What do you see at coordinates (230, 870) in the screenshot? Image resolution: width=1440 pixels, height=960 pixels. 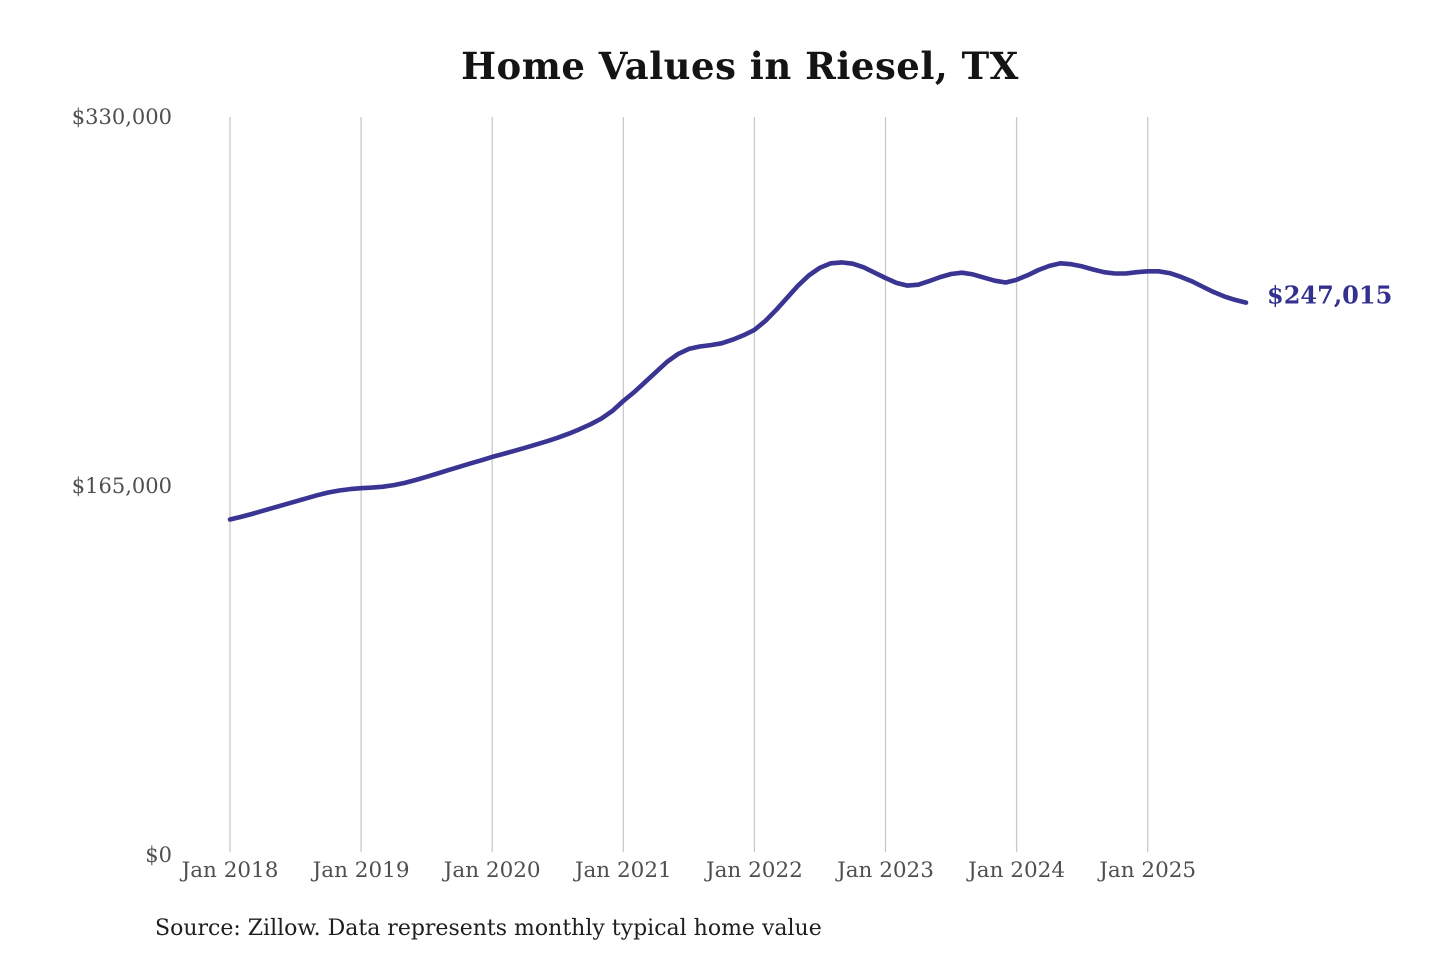 I see `x-axis-tick-label: Jan 2018` at bounding box center [230, 870].